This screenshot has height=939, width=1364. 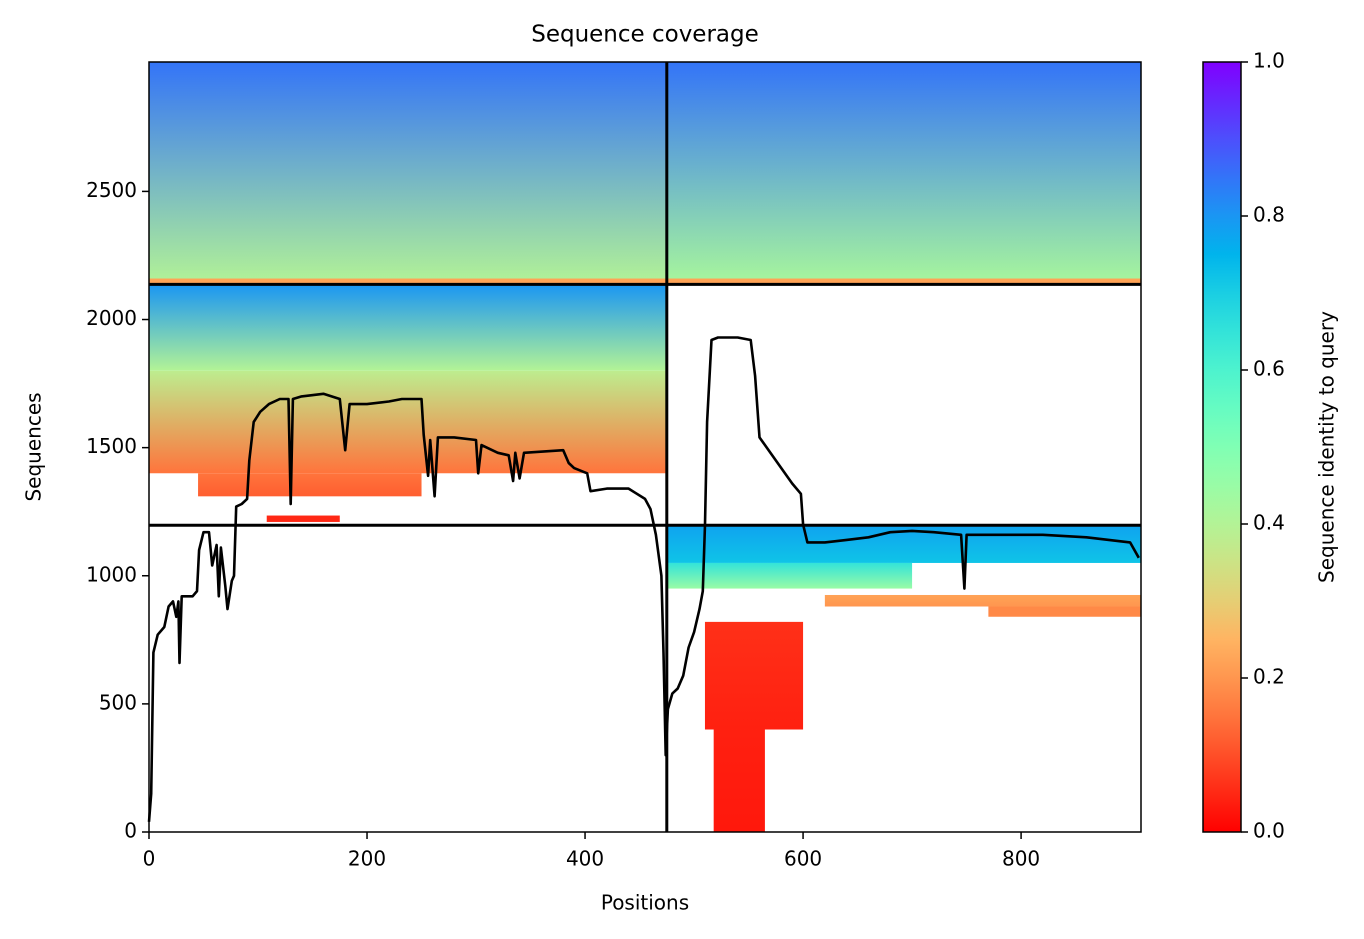 I want to click on x-axis-label: Positions, so click(x=645, y=903).